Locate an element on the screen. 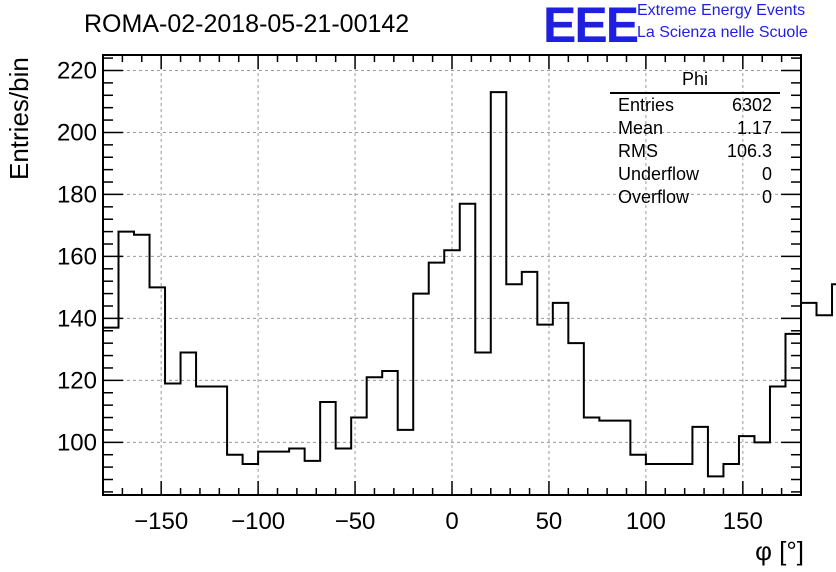 The height and width of the screenshot is (572, 836). stat-value: 106.3 is located at coordinates (749, 151).